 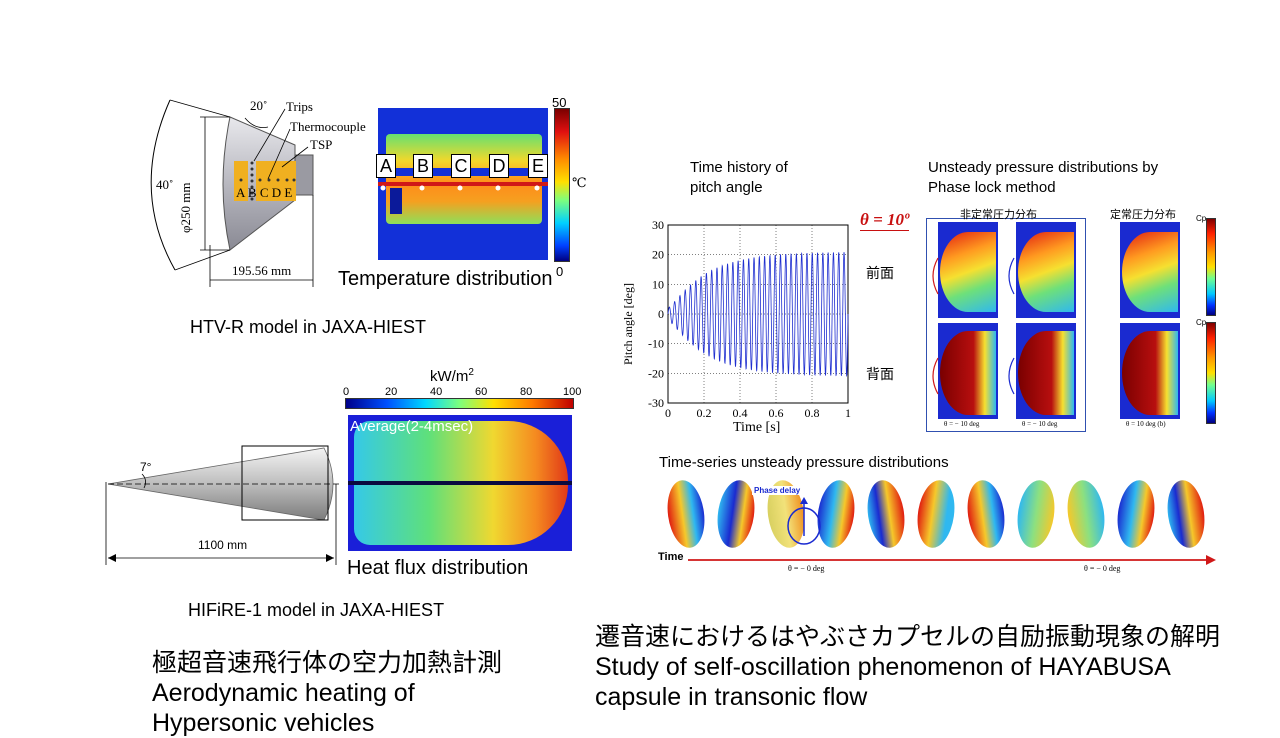 What do you see at coordinates (526, 392) in the screenshot?
I see `heatflux-tick: 80` at bounding box center [526, 392].